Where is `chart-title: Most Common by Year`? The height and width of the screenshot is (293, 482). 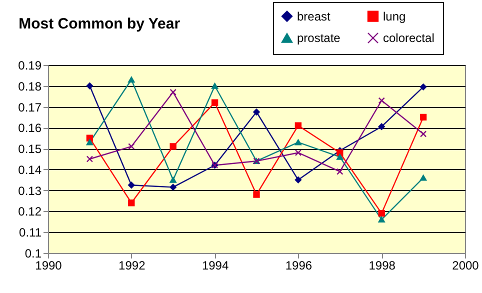 chart-title: Most Common by Year is located at coordinates (99, 24).